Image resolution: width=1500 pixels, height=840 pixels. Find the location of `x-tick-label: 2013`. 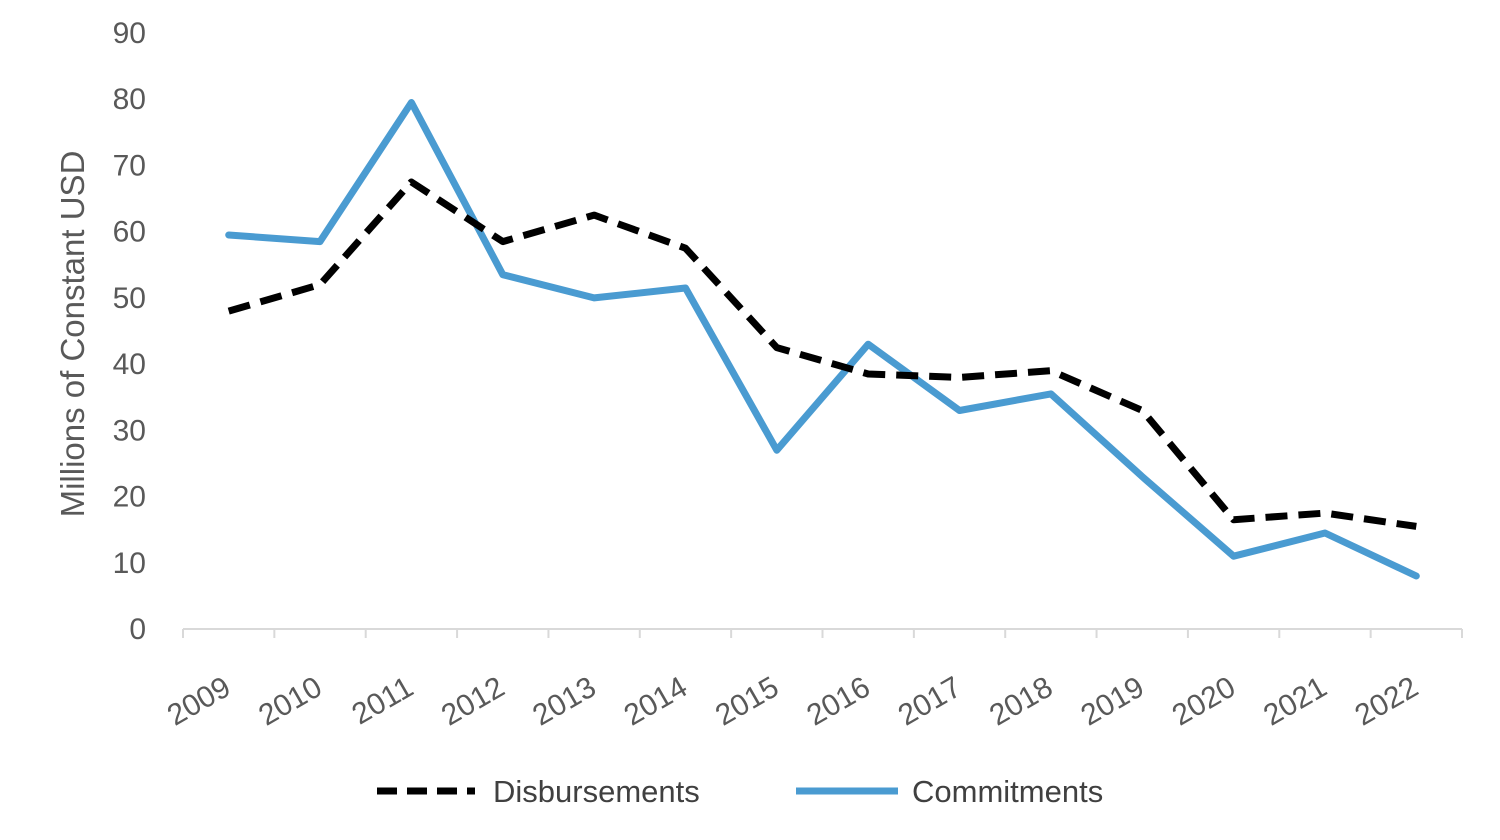

x-tick-label: 2013 is located at coordinates (564, 701).